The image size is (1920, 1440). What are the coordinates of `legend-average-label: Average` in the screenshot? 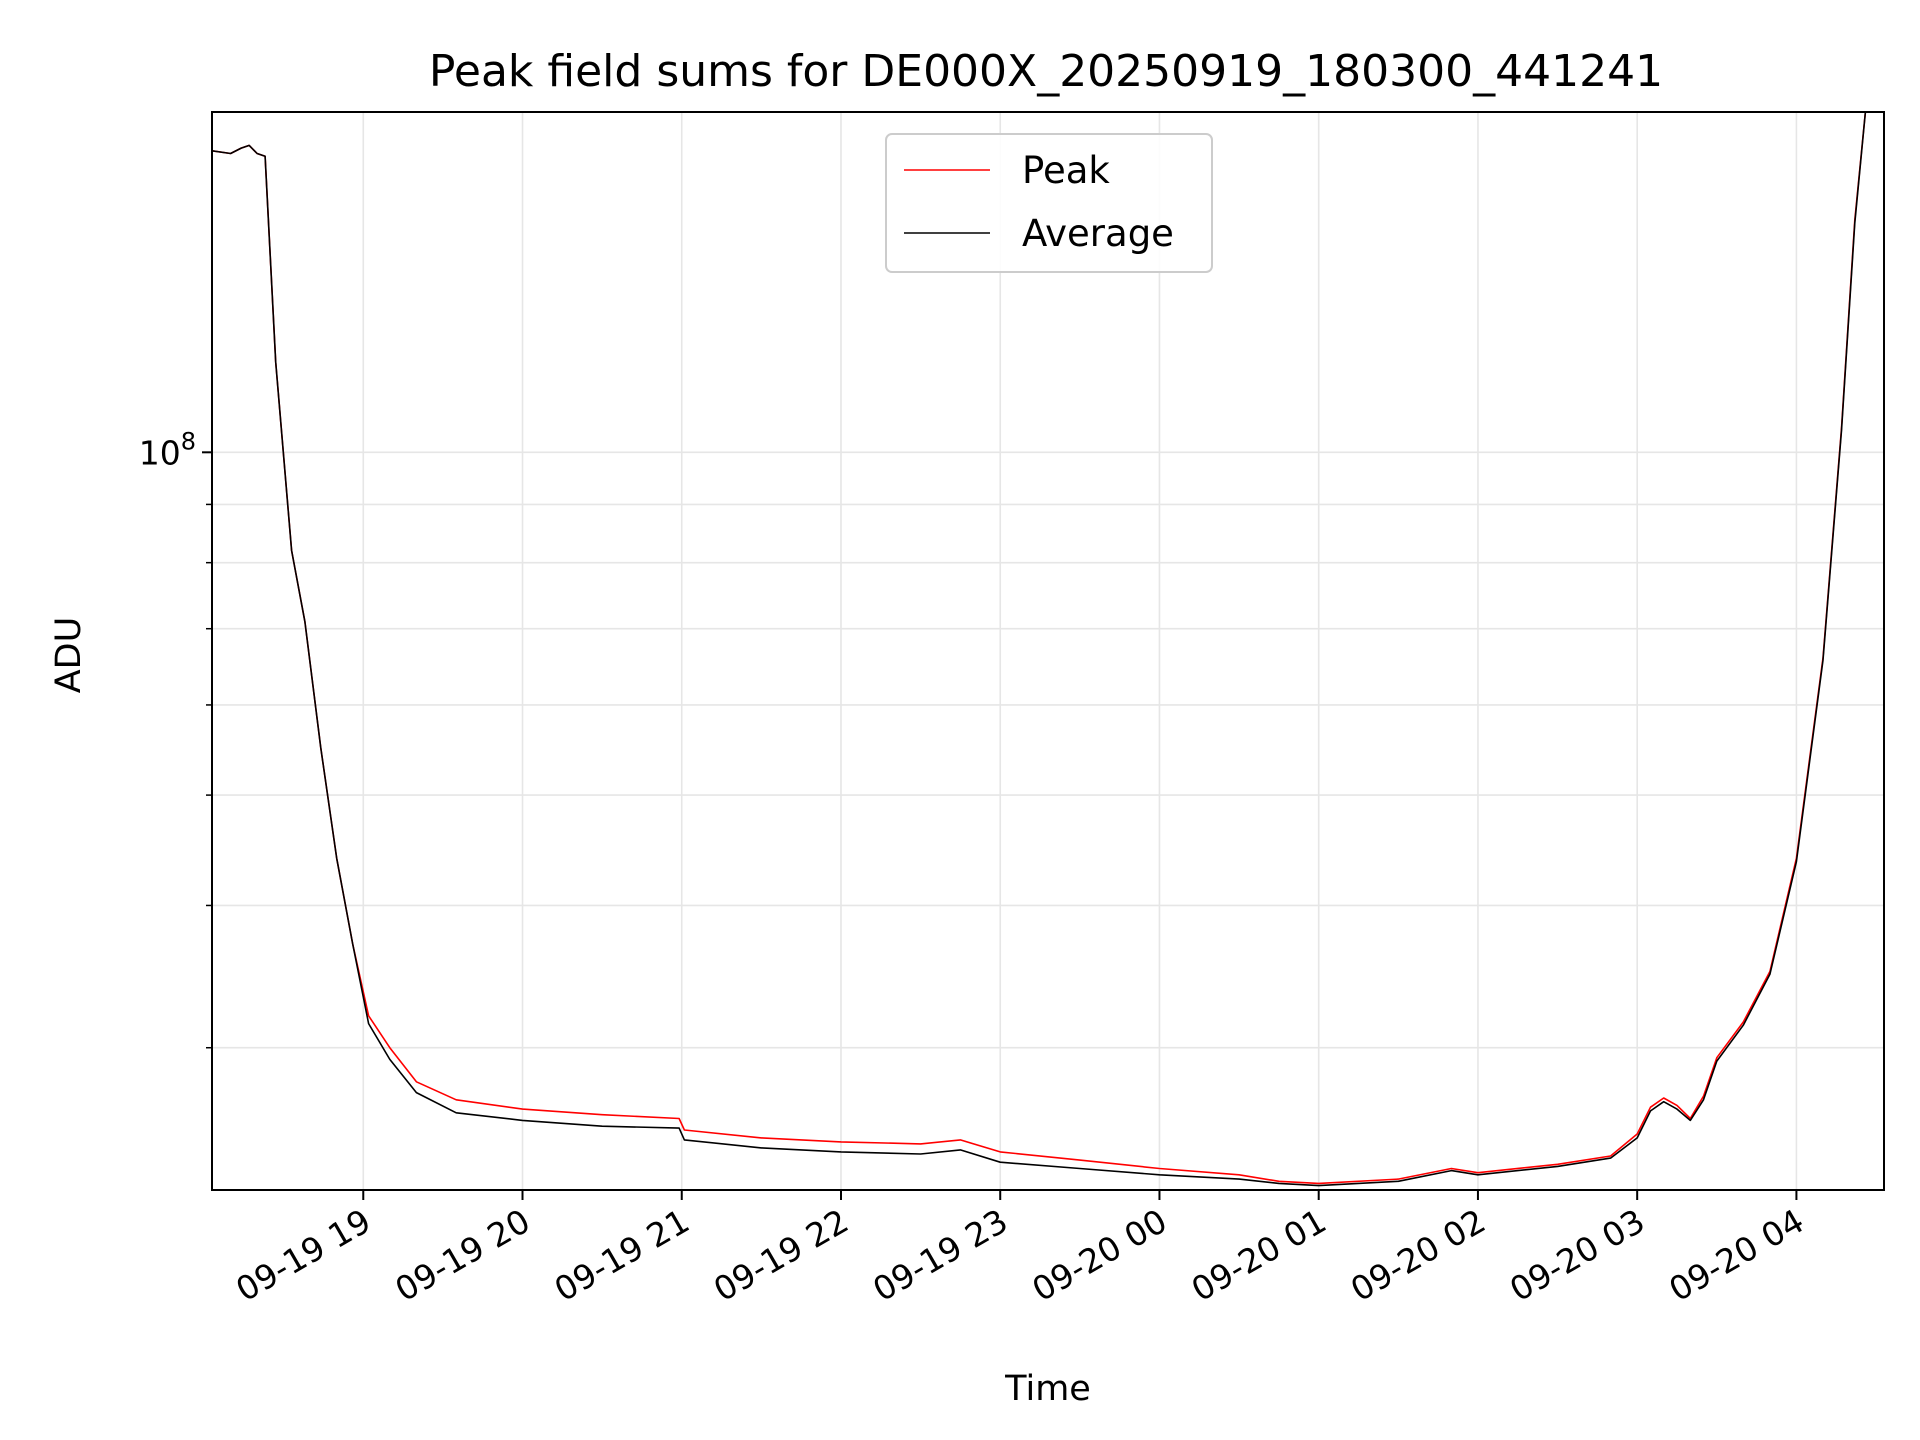 It's located at (1098, 233).